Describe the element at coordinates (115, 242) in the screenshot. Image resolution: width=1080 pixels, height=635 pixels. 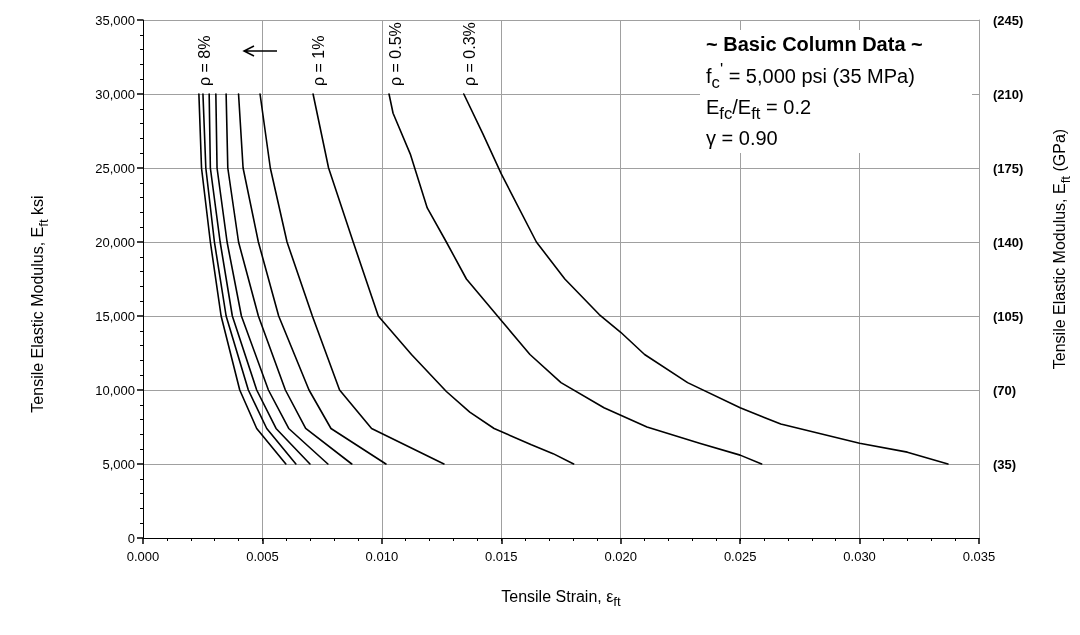
I see `y-tick-label: 20,000` at that location.